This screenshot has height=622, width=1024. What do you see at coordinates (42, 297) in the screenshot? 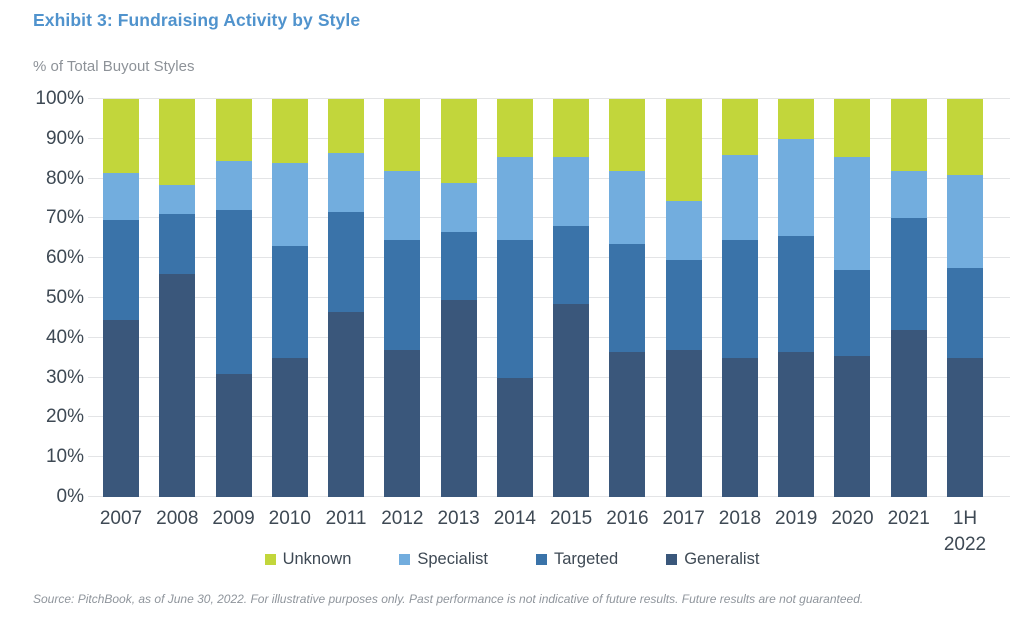
I see `y-axis: 0% 10% 20% 30% 40% 50% 60% 70% 80% 90% 100%` at bounding box center [42, 297].